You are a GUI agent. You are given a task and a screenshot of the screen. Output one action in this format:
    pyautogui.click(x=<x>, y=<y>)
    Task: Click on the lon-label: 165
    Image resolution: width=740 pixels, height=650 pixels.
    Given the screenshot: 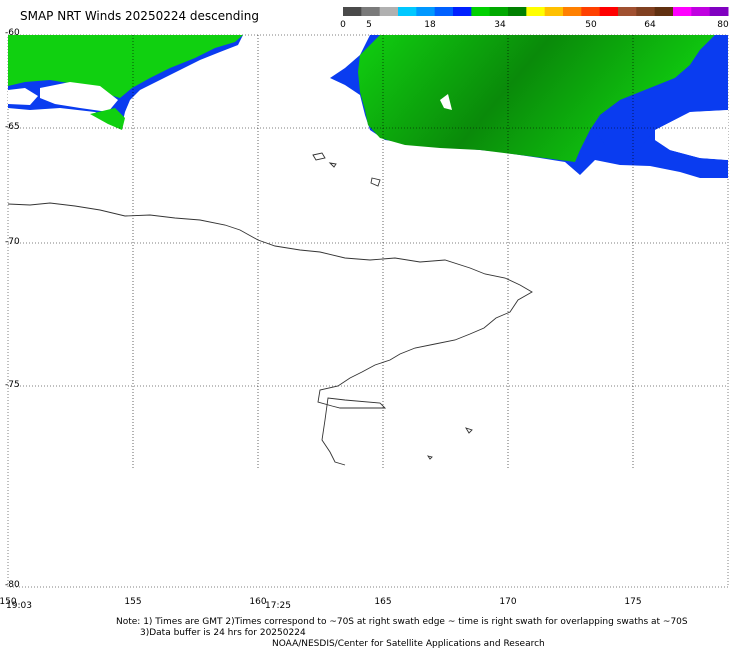 What is the action you would take?
    pyautogui.click(x=383, y=602)
    